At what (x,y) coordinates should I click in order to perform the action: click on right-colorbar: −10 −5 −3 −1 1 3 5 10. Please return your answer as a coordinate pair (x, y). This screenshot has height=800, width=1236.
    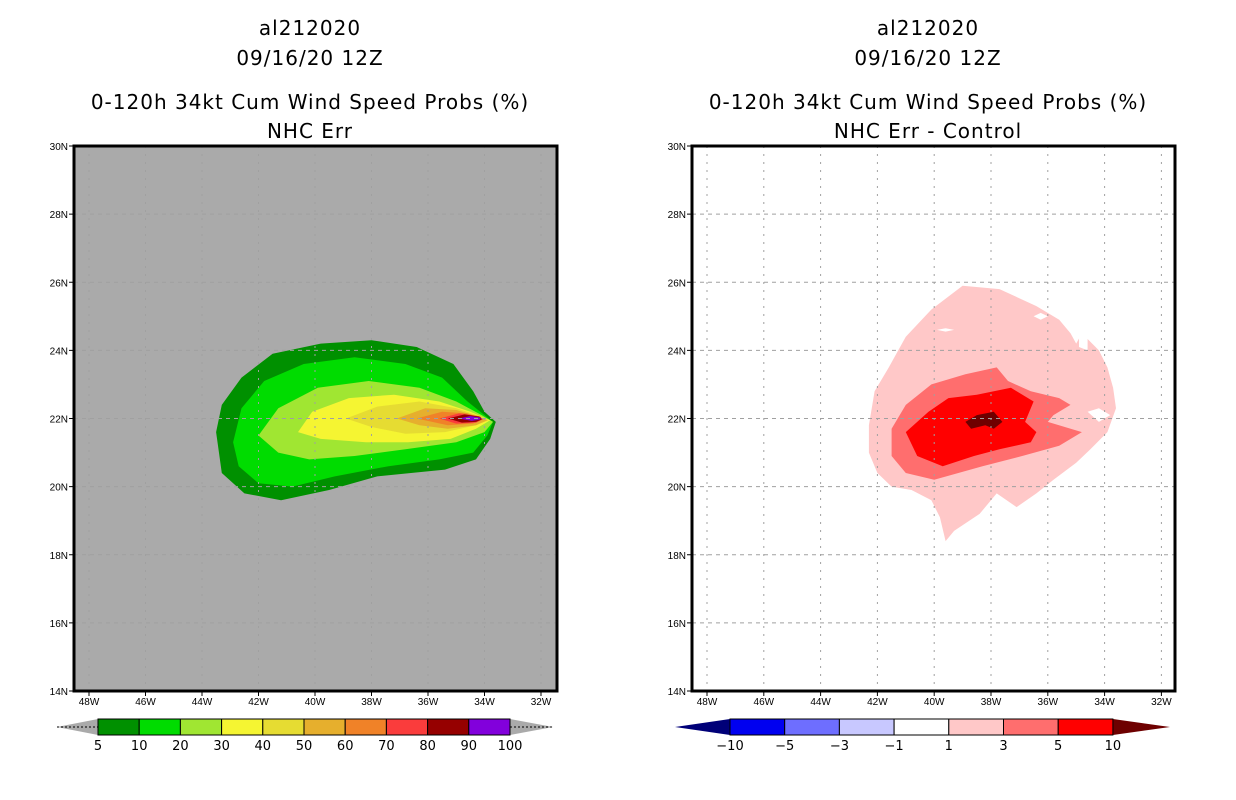
    Looking at the image, I should click on (922, 736).